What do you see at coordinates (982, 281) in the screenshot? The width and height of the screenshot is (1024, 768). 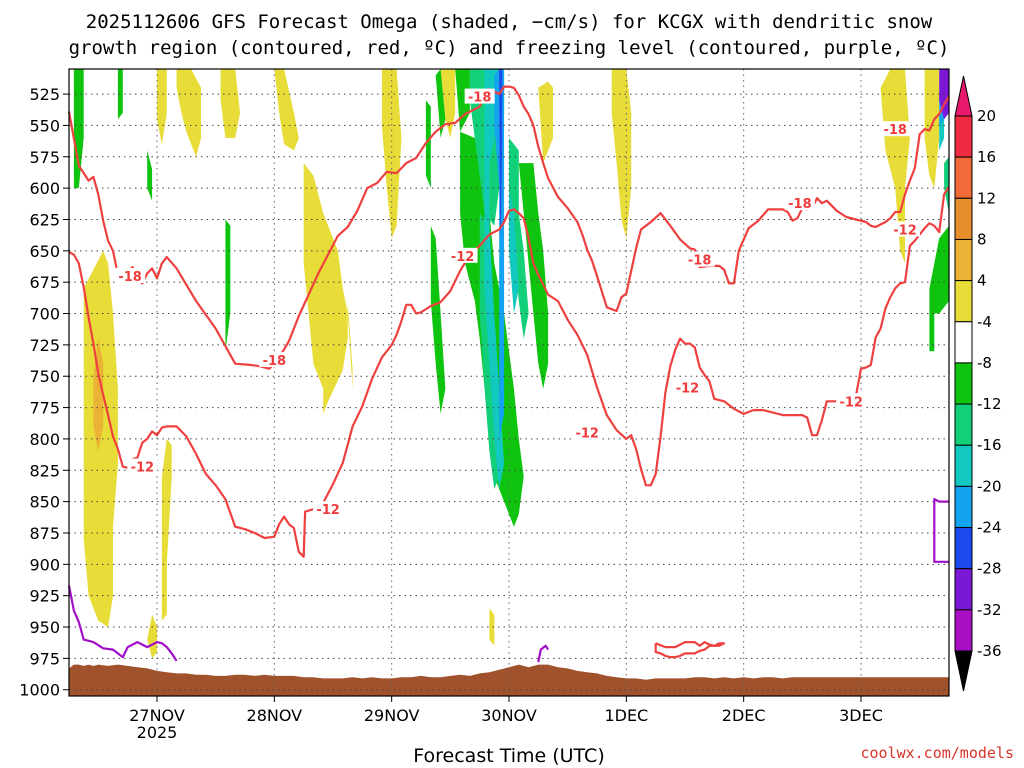 I see `colorbar-label: 4` at bounding box center [982, 281].